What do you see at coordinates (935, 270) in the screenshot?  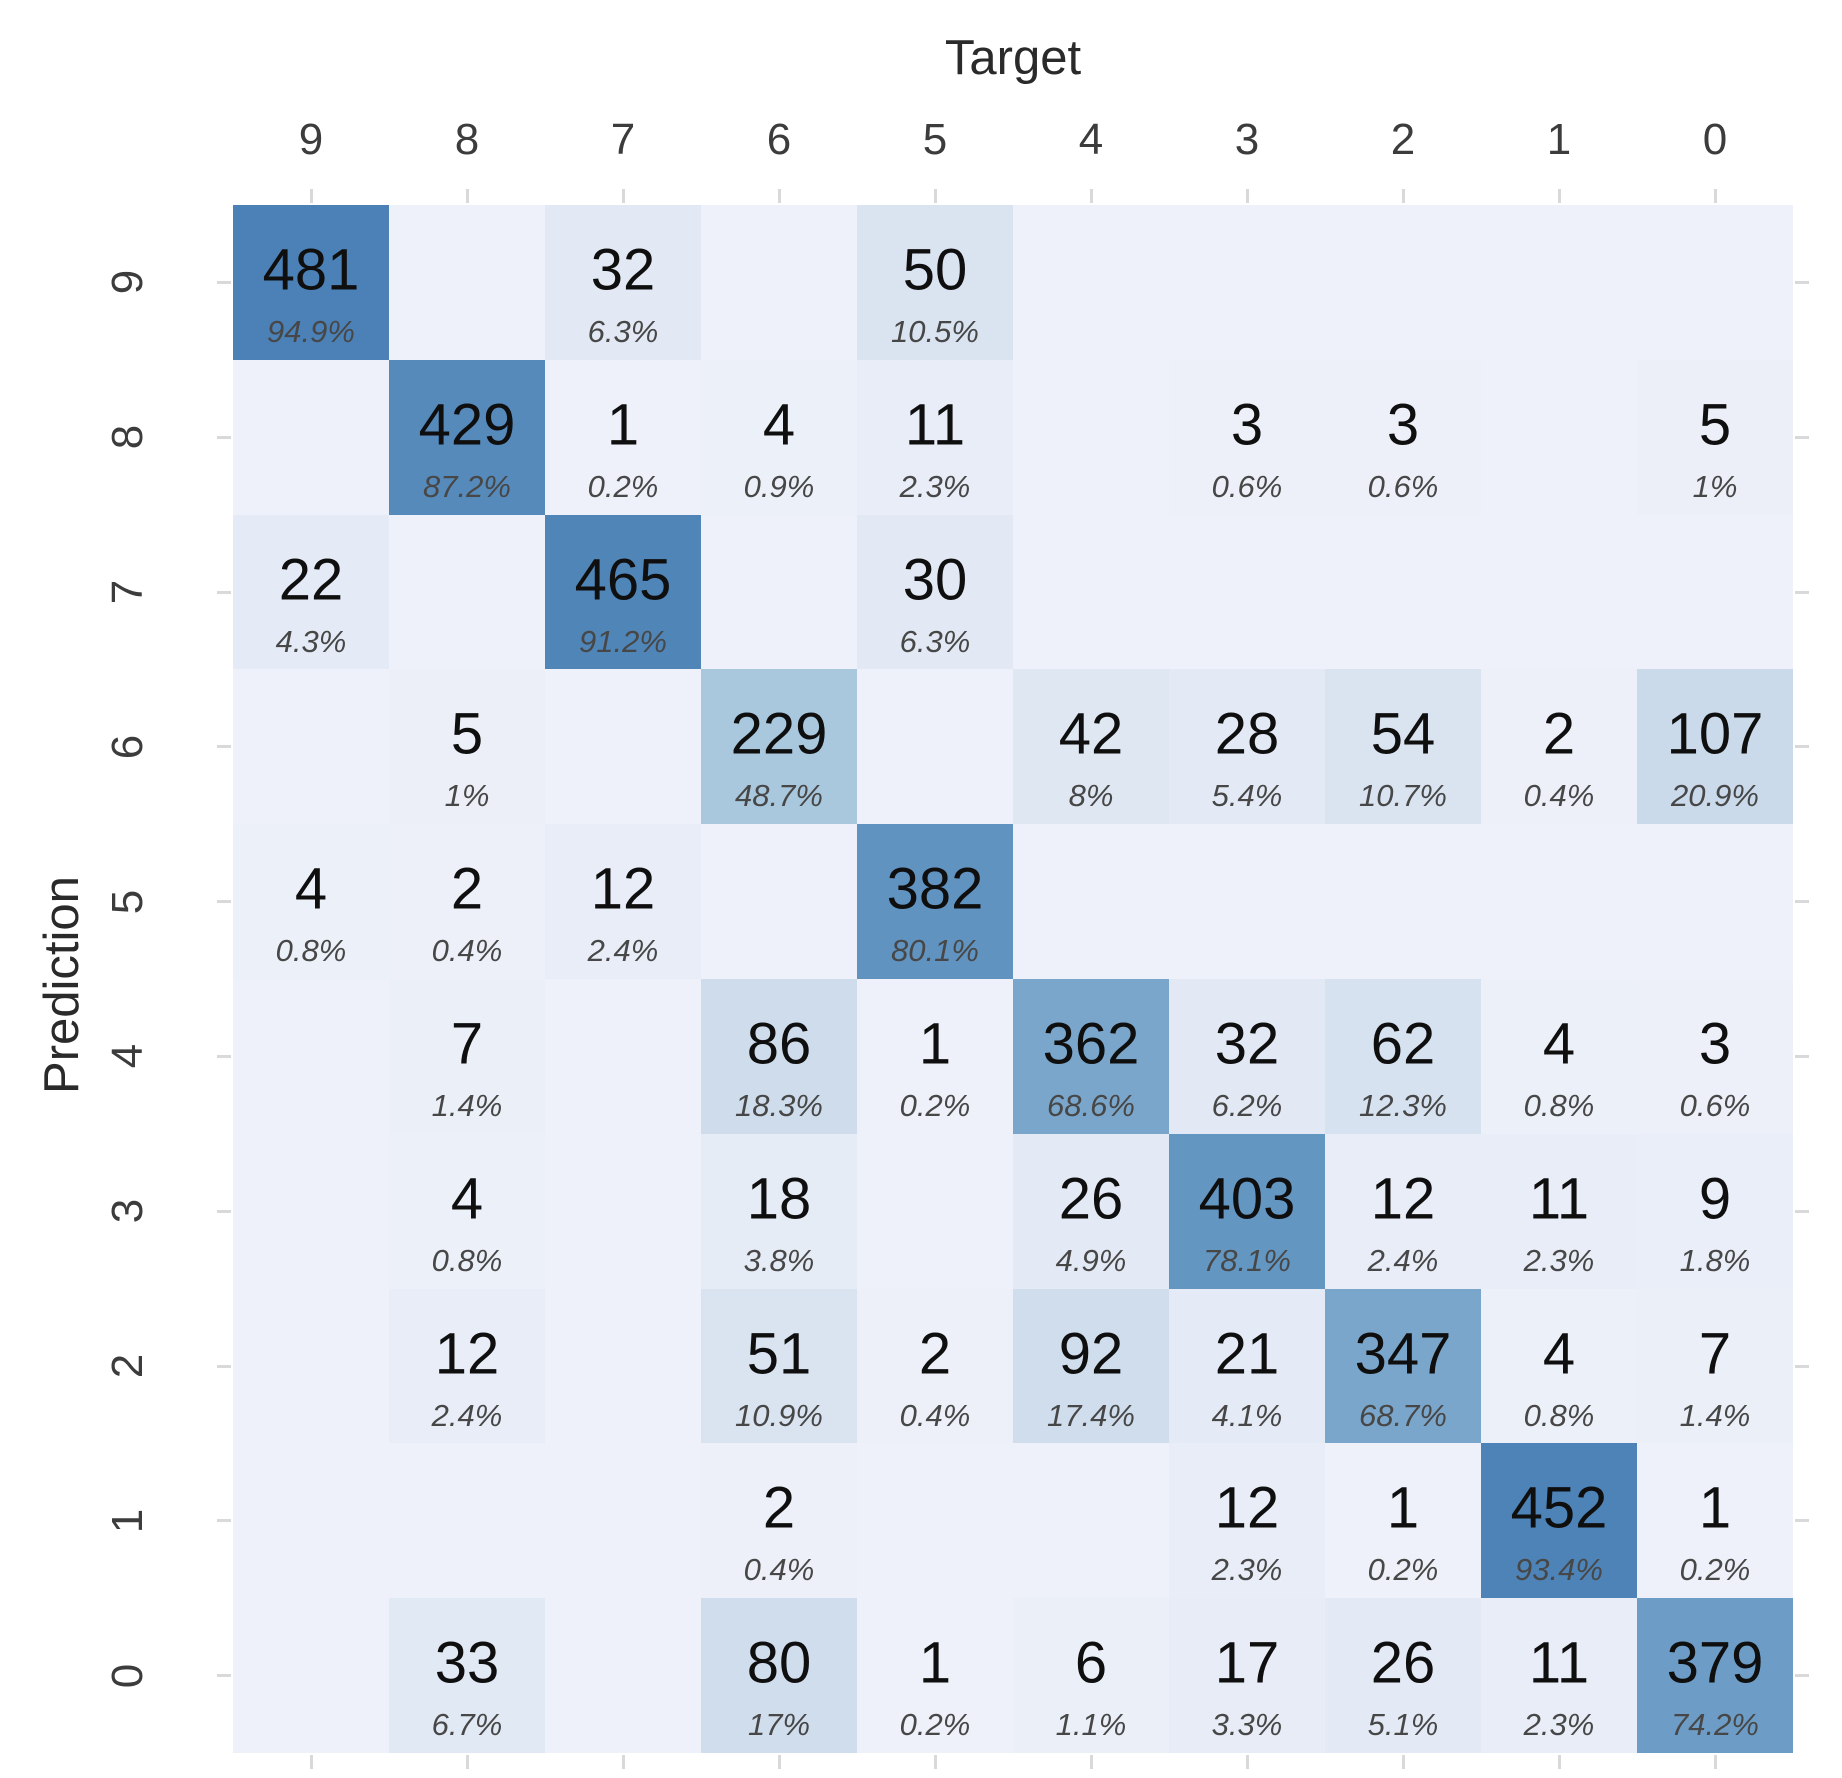 I see `cell-count: 50` at bounding box center [935, 270].